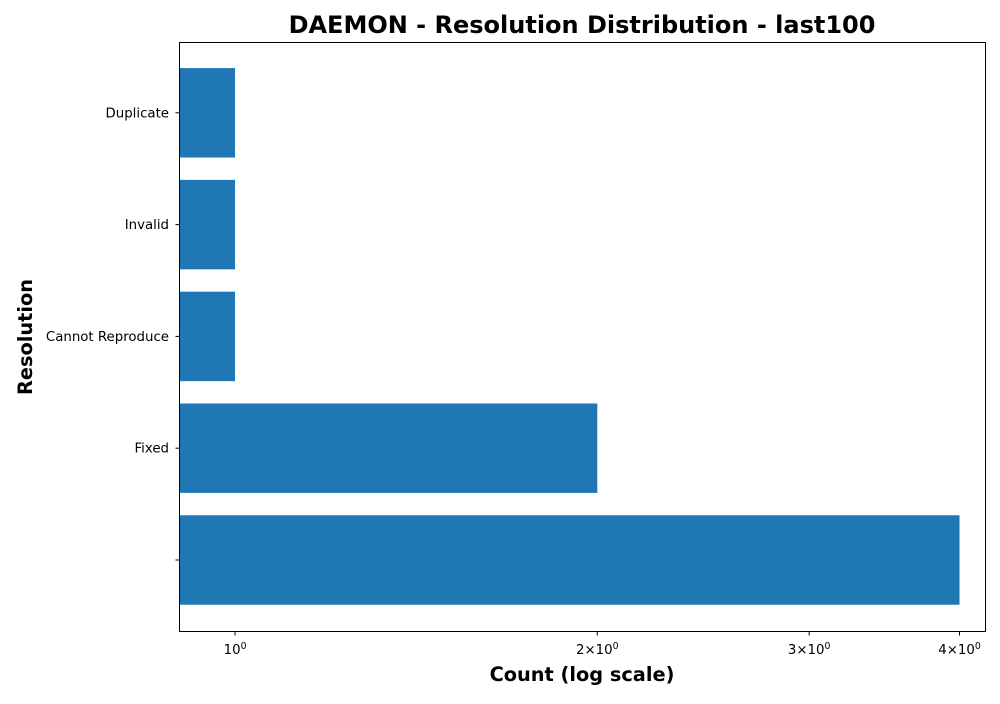 This screenshot has width=1000, height=704. Describe the element at coordinates (235, 649) in the screenshot. I see `x-tick-label: 100` at that location.